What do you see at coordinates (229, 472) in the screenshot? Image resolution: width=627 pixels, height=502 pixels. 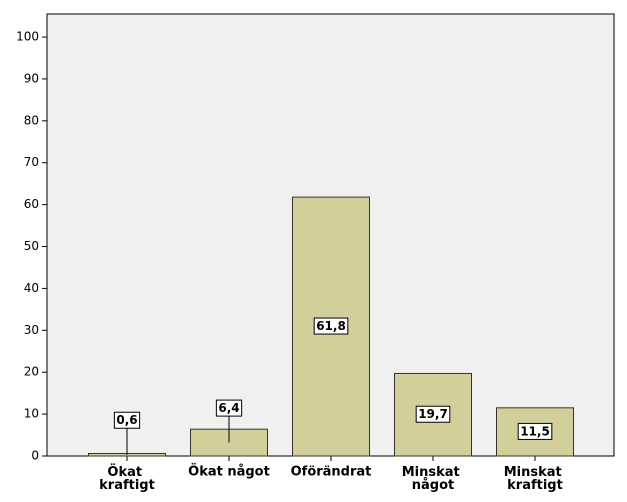 I see `x-tick-label: Ökat något` at bounding box center [229, 472].